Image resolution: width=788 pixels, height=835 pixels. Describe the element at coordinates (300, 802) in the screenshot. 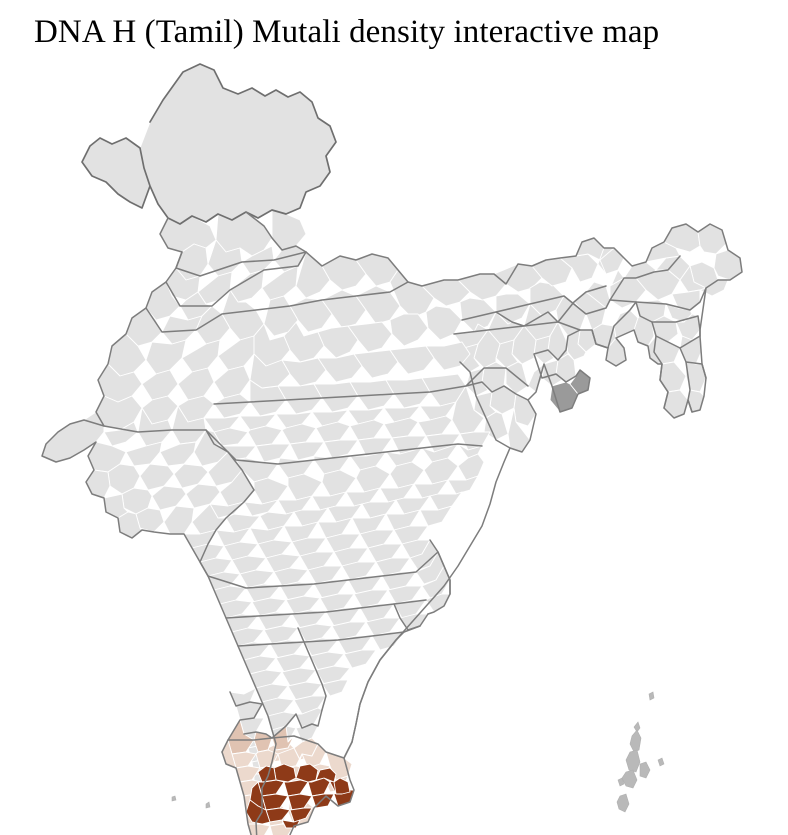

I see `region-pudukkottai` at that location.